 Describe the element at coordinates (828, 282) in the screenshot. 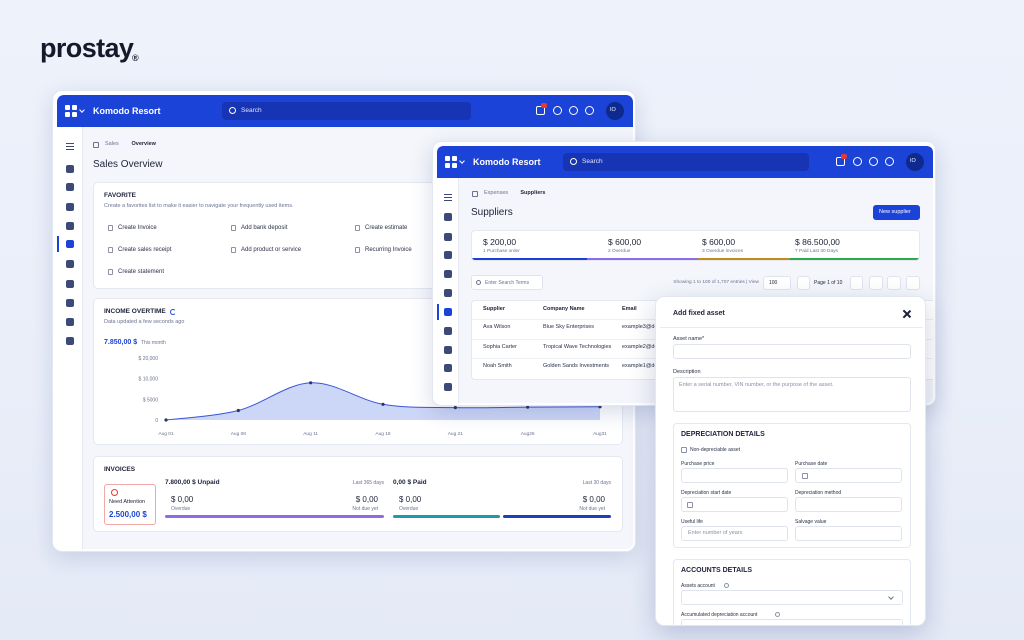

I see `page-label: Page 1 of 10` at that location.